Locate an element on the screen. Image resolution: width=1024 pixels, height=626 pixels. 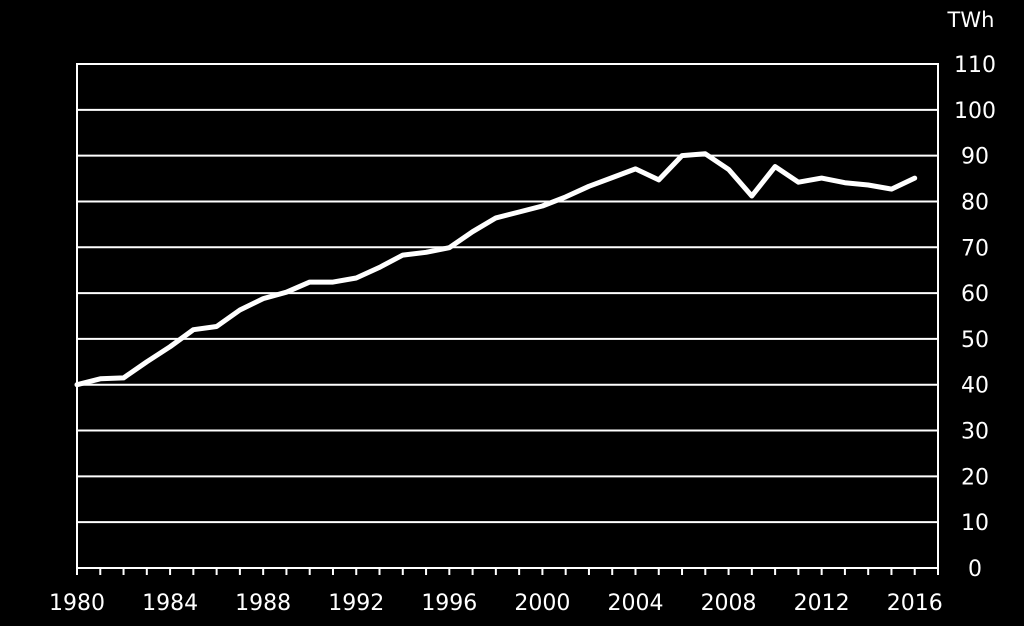
x-tick-label: 2000 is located at coordinates (542, 603).